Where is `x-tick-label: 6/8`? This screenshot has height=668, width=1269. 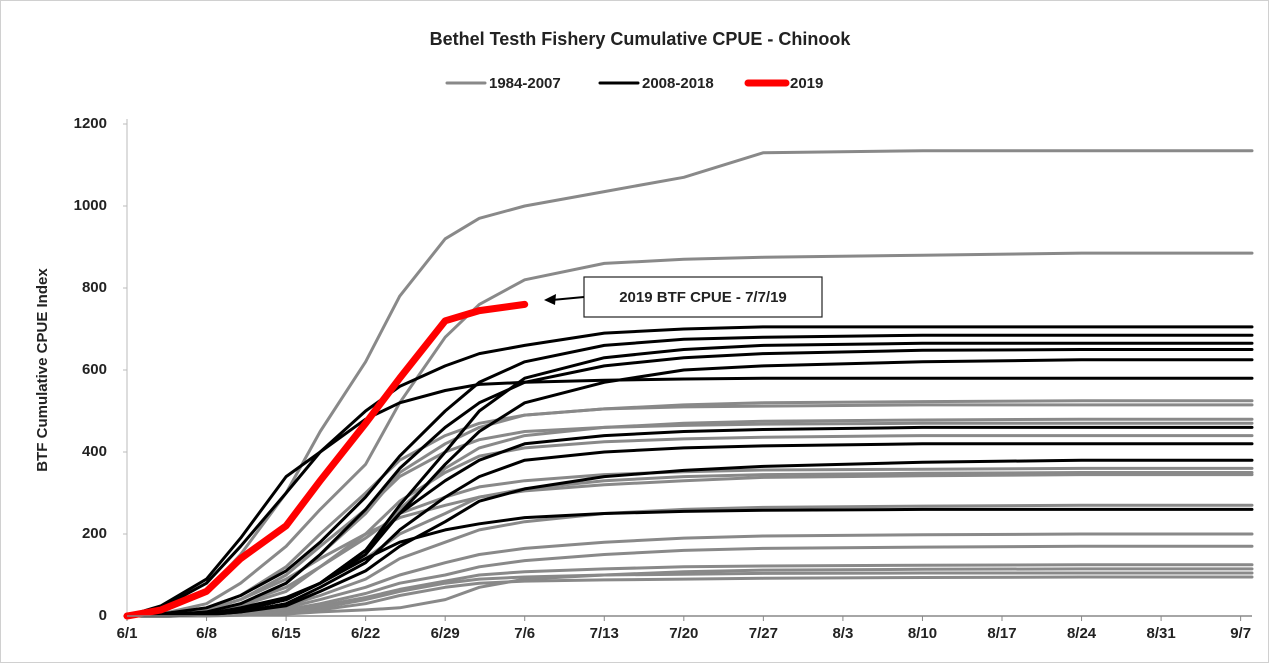
x-tick-label: 6/8 is located at coordinates (206, 633).